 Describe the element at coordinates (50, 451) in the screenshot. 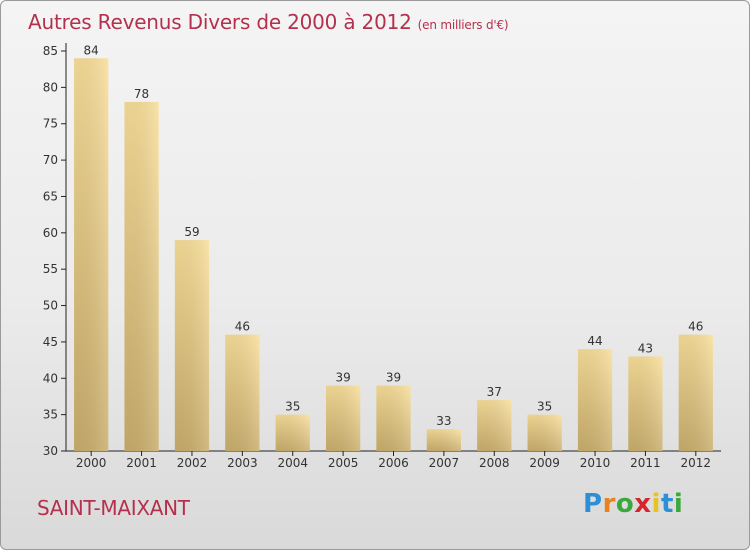

I see `y-tick-label: 30` at that location.